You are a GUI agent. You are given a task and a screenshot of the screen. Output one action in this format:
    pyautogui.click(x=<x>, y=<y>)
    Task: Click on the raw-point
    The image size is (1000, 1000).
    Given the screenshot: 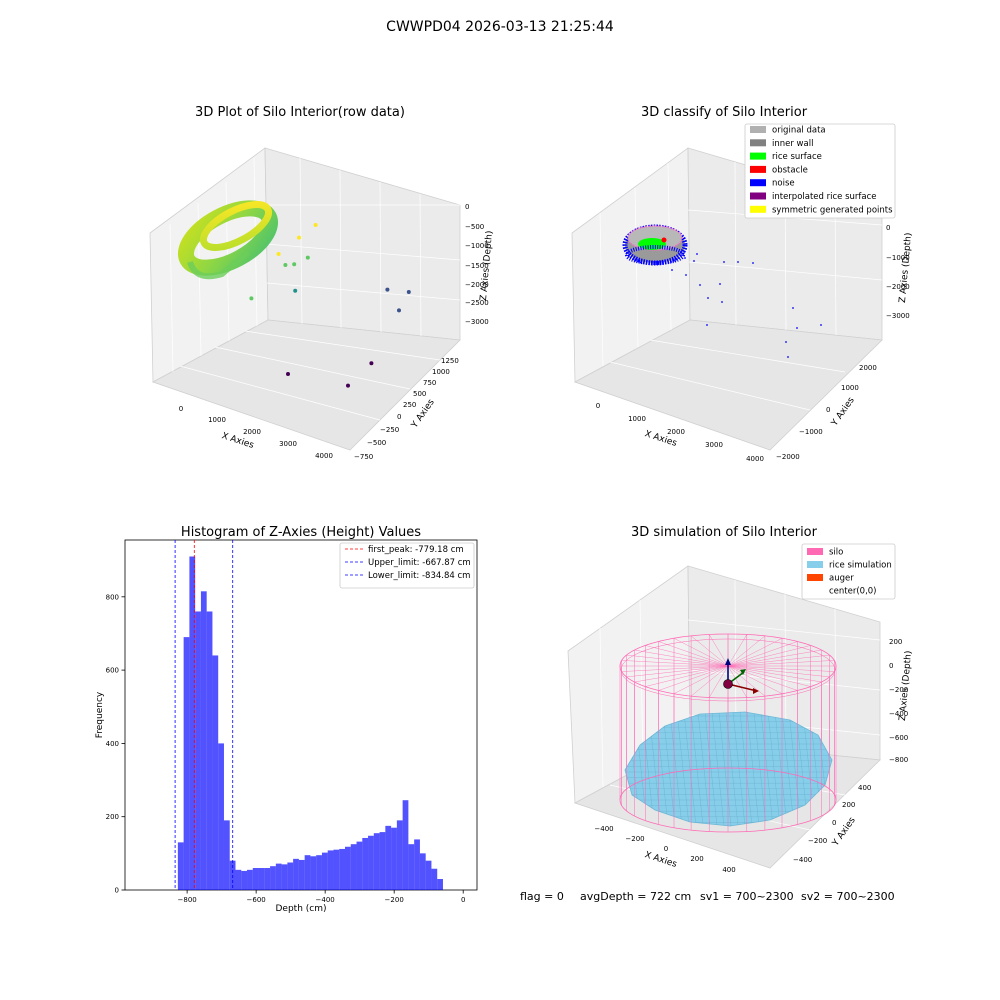 What is the action you would take?
    pyautogui.click(x=387, y=289)
    